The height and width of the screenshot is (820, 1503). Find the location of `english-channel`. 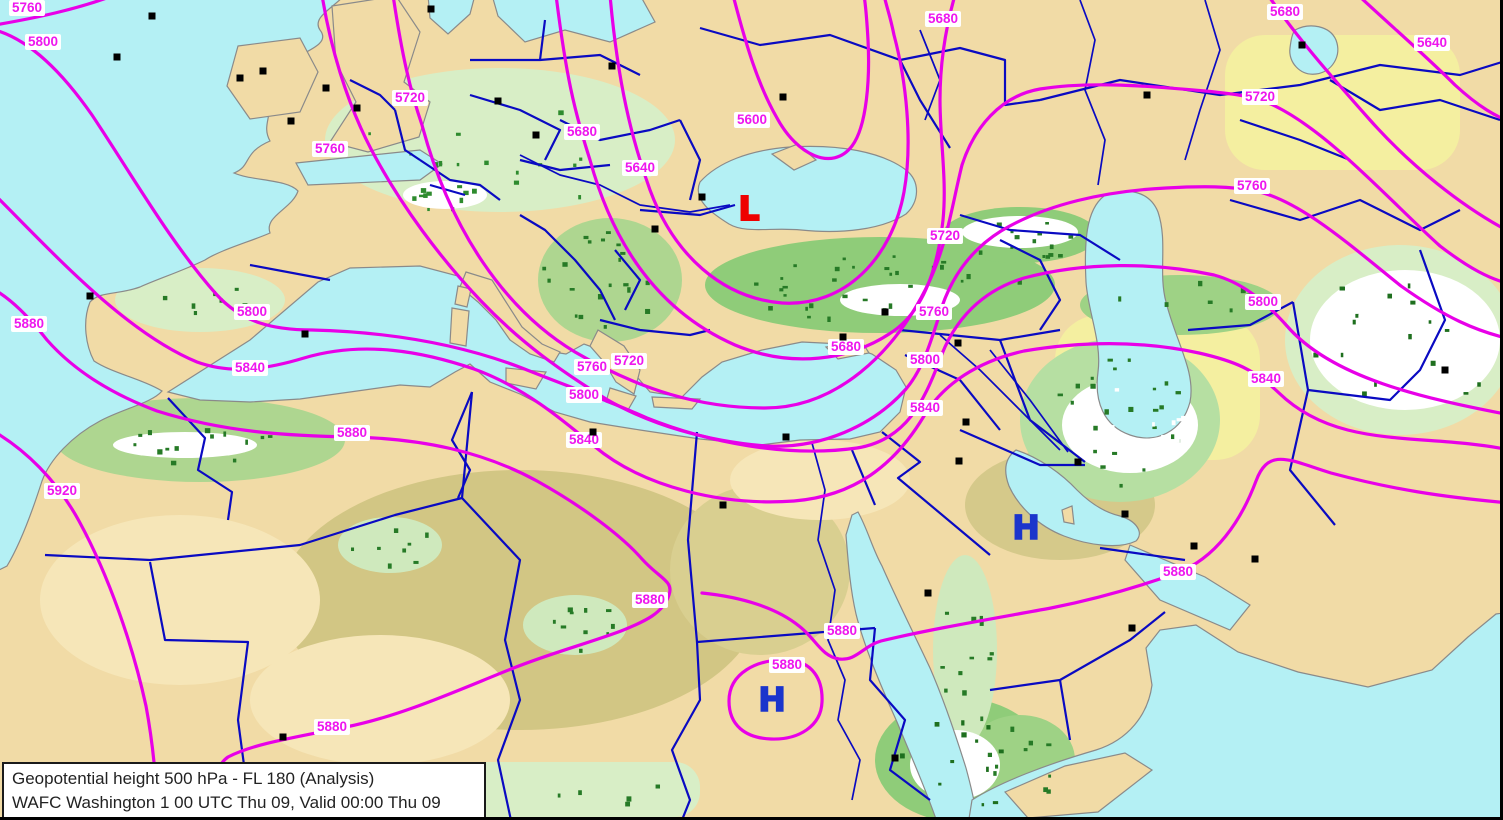

english-channel is located at coordinates (369, 167).